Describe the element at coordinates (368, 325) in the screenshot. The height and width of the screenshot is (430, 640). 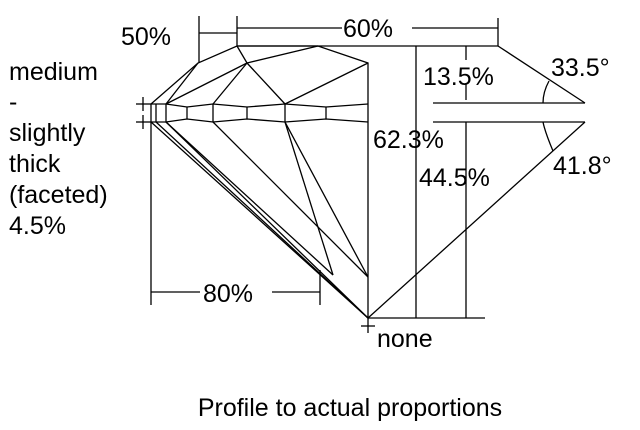
I see `culet-marker` at that location.